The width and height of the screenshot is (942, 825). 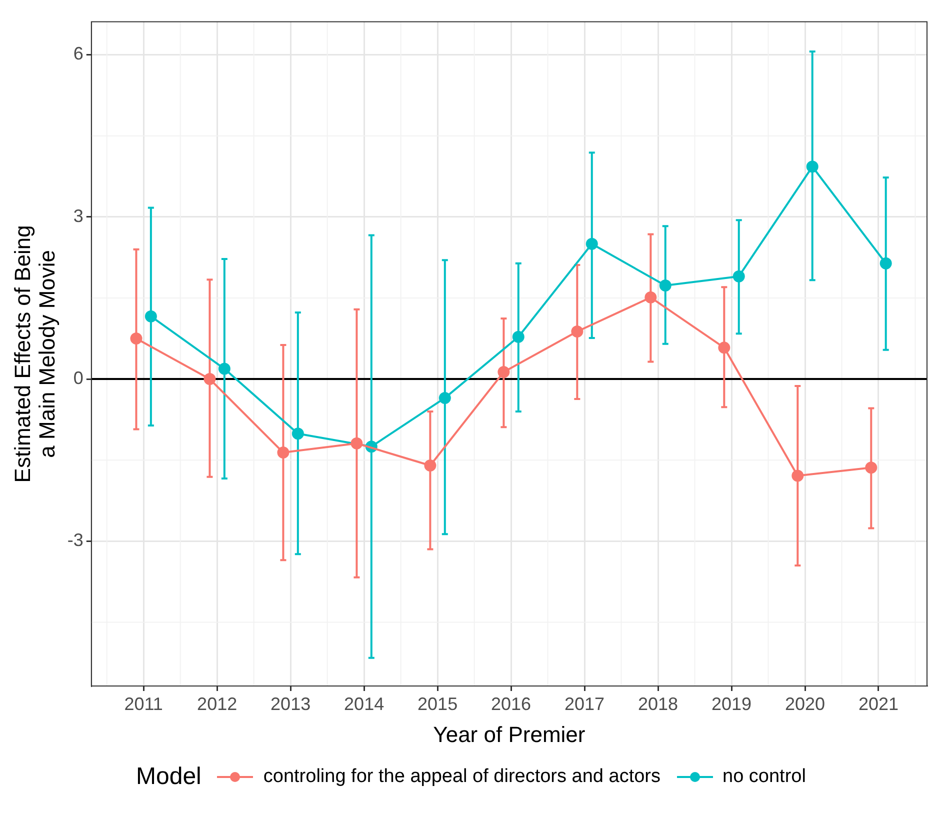 I want to click on x-tick-label: 2012, so click(x=217, y=704).